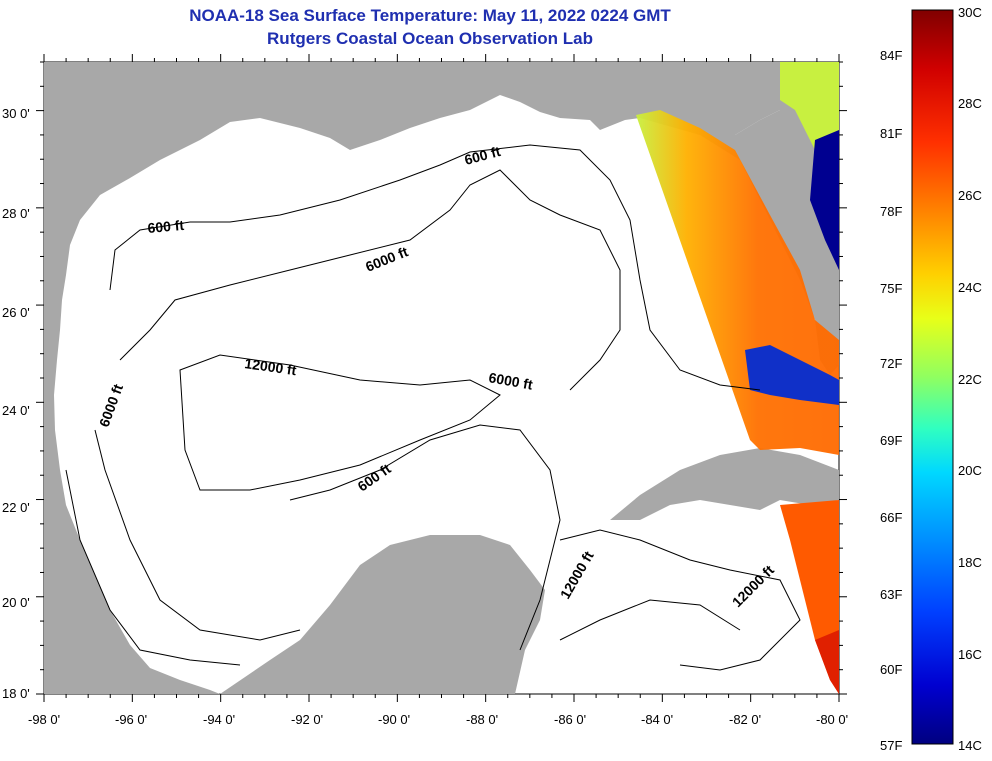 The image size is (992, 761). What do you see at coordinates (970, 103) in the screenshot?
I see `cb-c-28: 28C` at bounding box center [970, 103].